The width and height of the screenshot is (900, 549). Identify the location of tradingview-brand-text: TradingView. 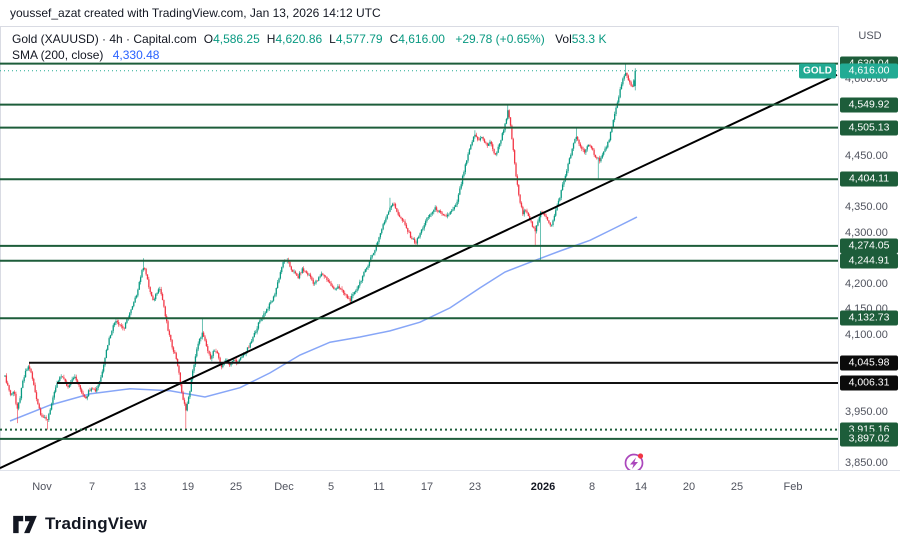
(96, 523).